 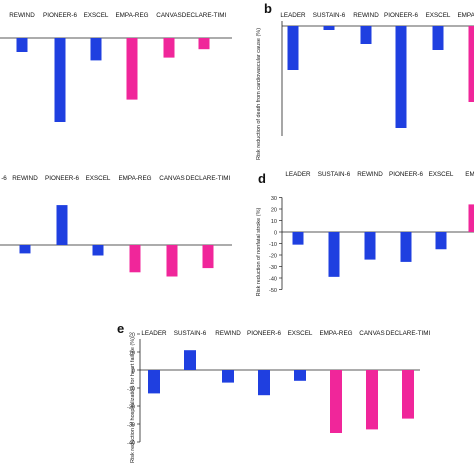 What do you see at coordinates (268, 8) in the screenshot?
I see `panel-label-b: b` at bounding box center [268, 8].